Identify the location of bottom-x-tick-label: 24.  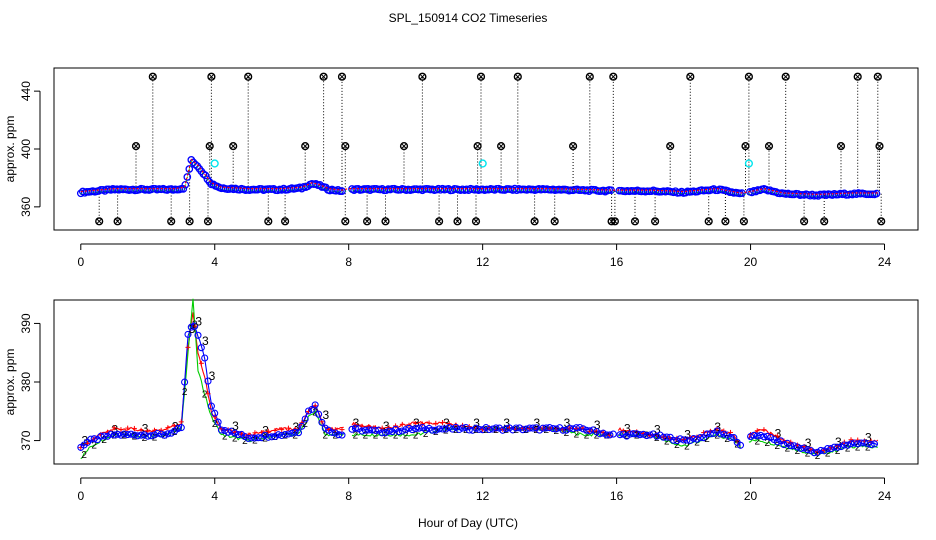
(885, 496).